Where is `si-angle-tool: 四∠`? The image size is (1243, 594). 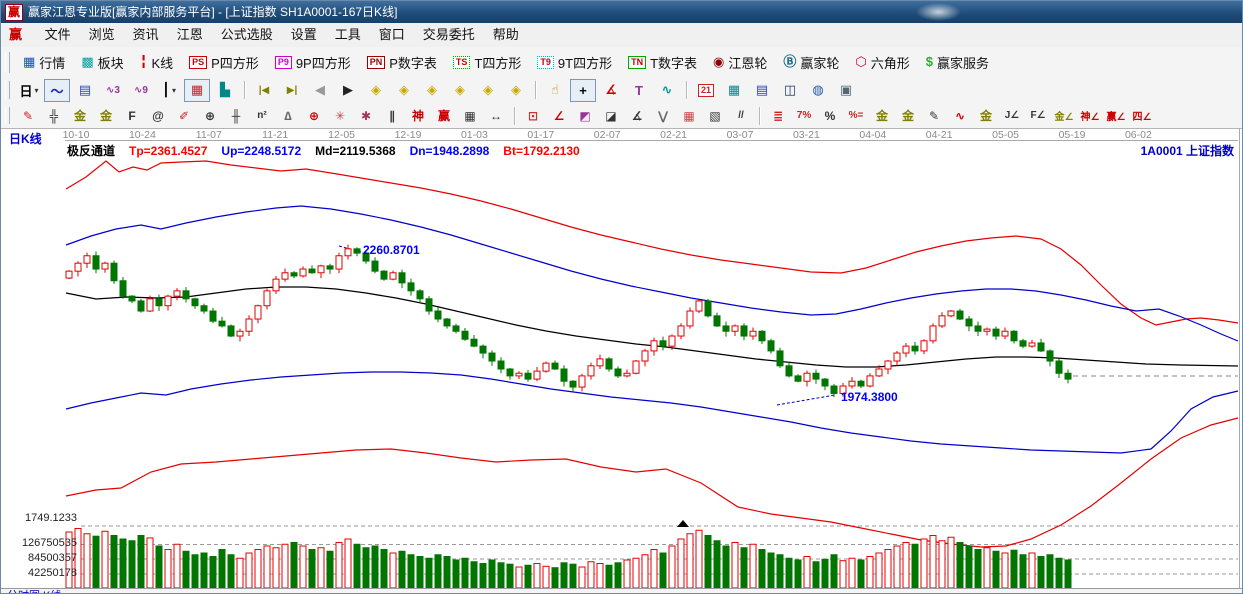
si-angle-tool: 四∠ is located at coordinates (1142, 115).